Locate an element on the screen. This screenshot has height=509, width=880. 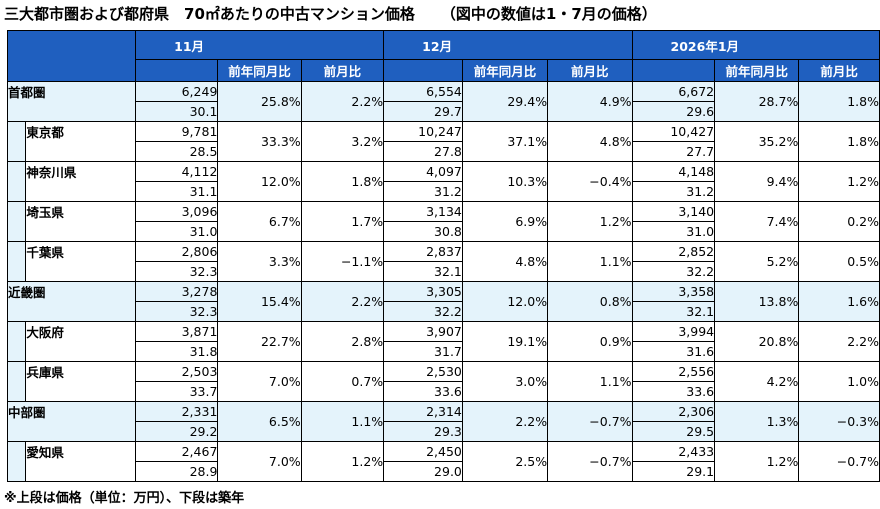
price-subheader is located at coordinates (177, 70).